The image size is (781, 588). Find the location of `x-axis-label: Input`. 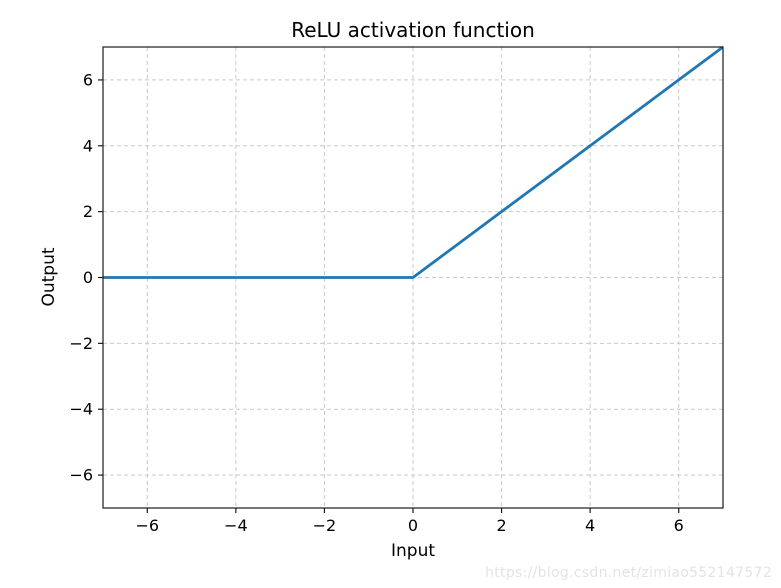

x-axis-label: Input is located at coordinates (413, 551).